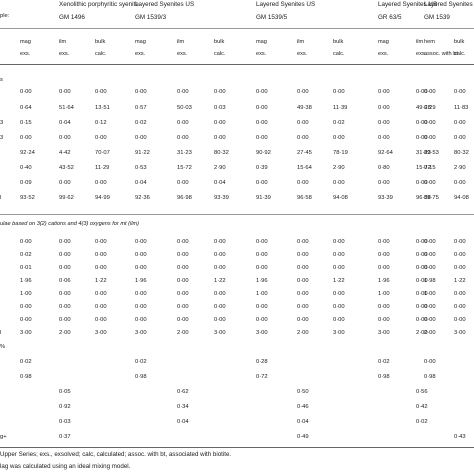  Describe the element at coordinates (184, 153) in the screenshot. I see `table-cell: 31·23` at that location.